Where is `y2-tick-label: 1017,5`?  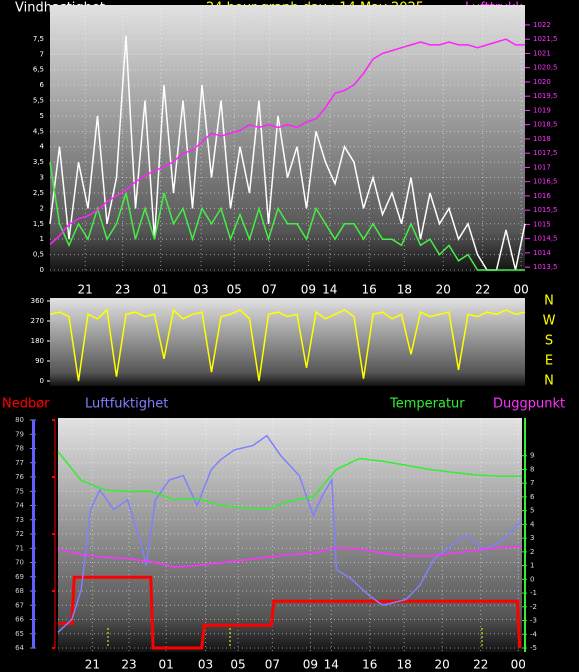 y2-tick-label: 1017,5 is located at coordinates (545, 153).